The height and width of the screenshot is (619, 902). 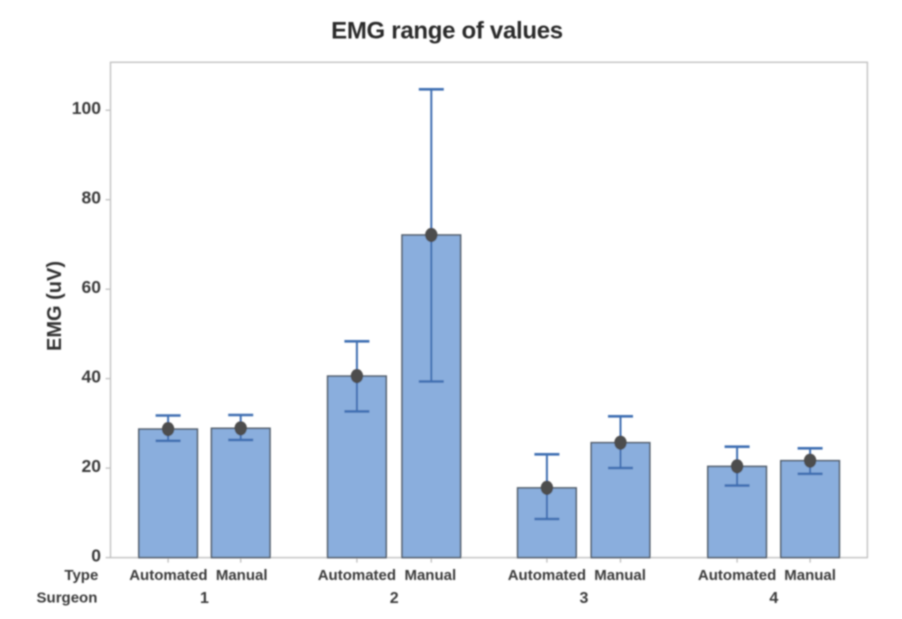 What do you see at coordinates (204, 598) in the screenshot?
I see `svg-text: 1` at bounding box center [204, 598].